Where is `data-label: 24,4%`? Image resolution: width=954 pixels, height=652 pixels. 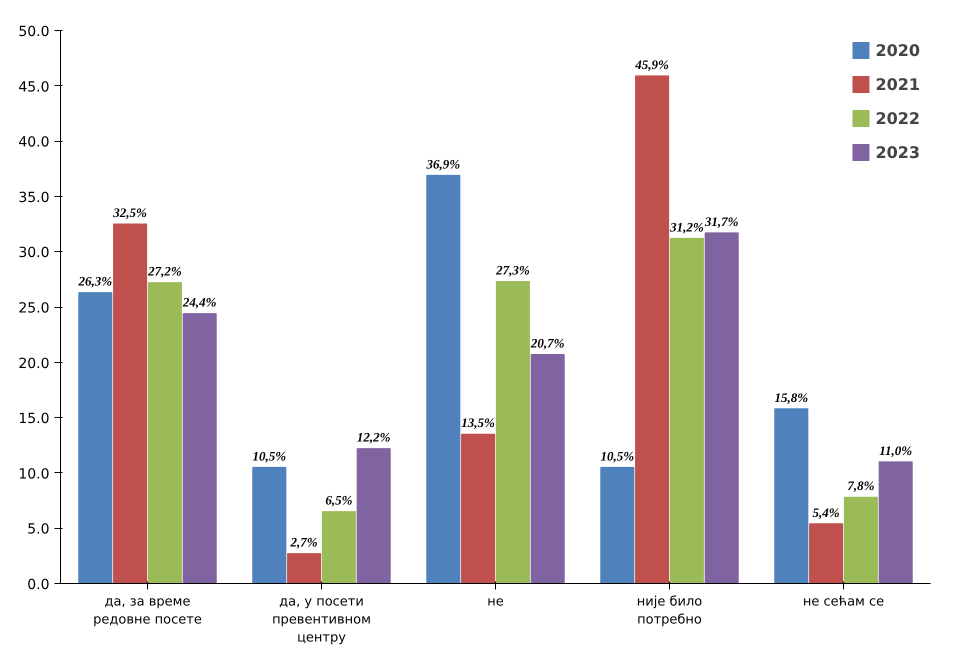 data-label: 24,4% is located at coordinates (199, 302).